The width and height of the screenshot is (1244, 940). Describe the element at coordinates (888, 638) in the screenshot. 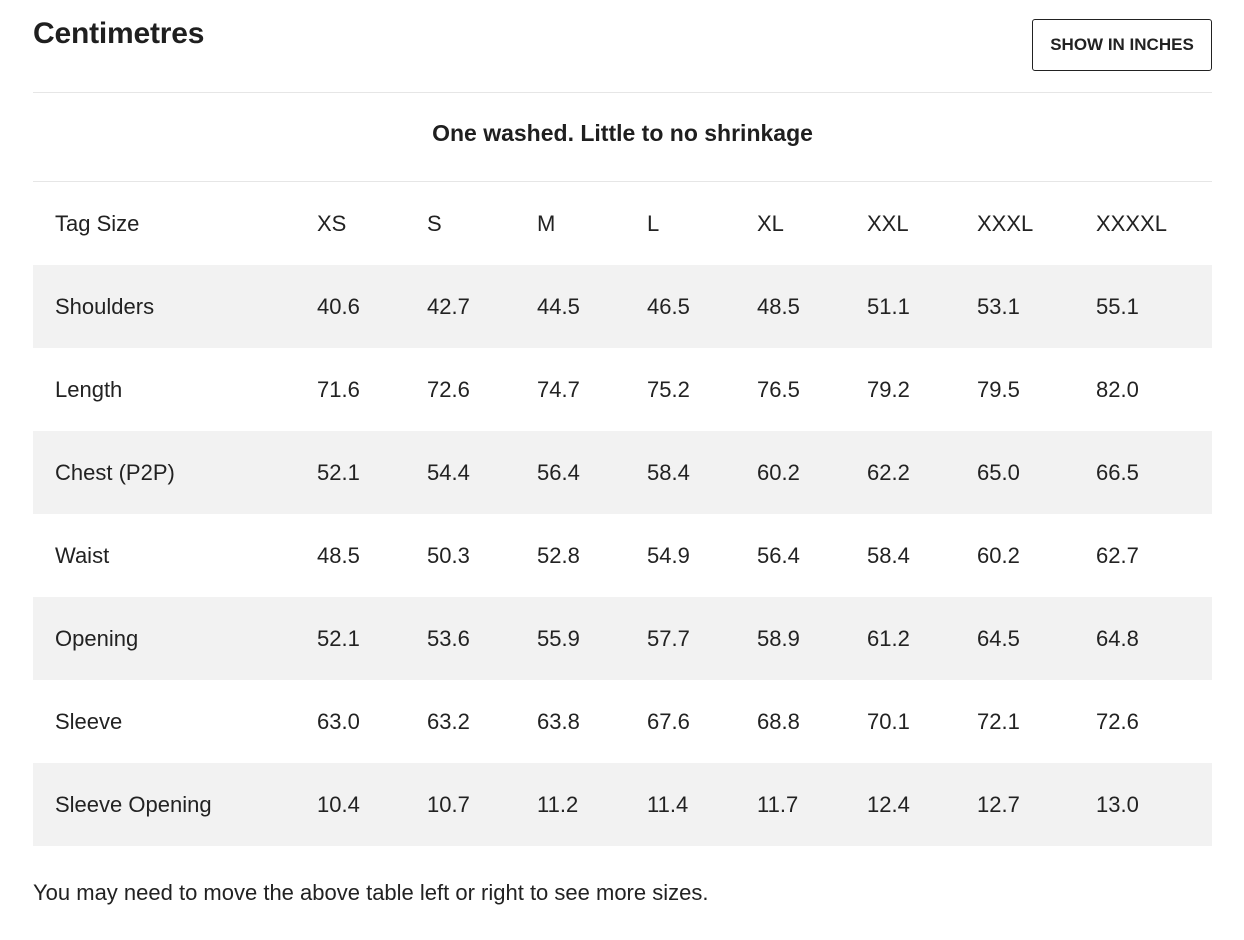

I see `measurement-value: 61.2` at that location.